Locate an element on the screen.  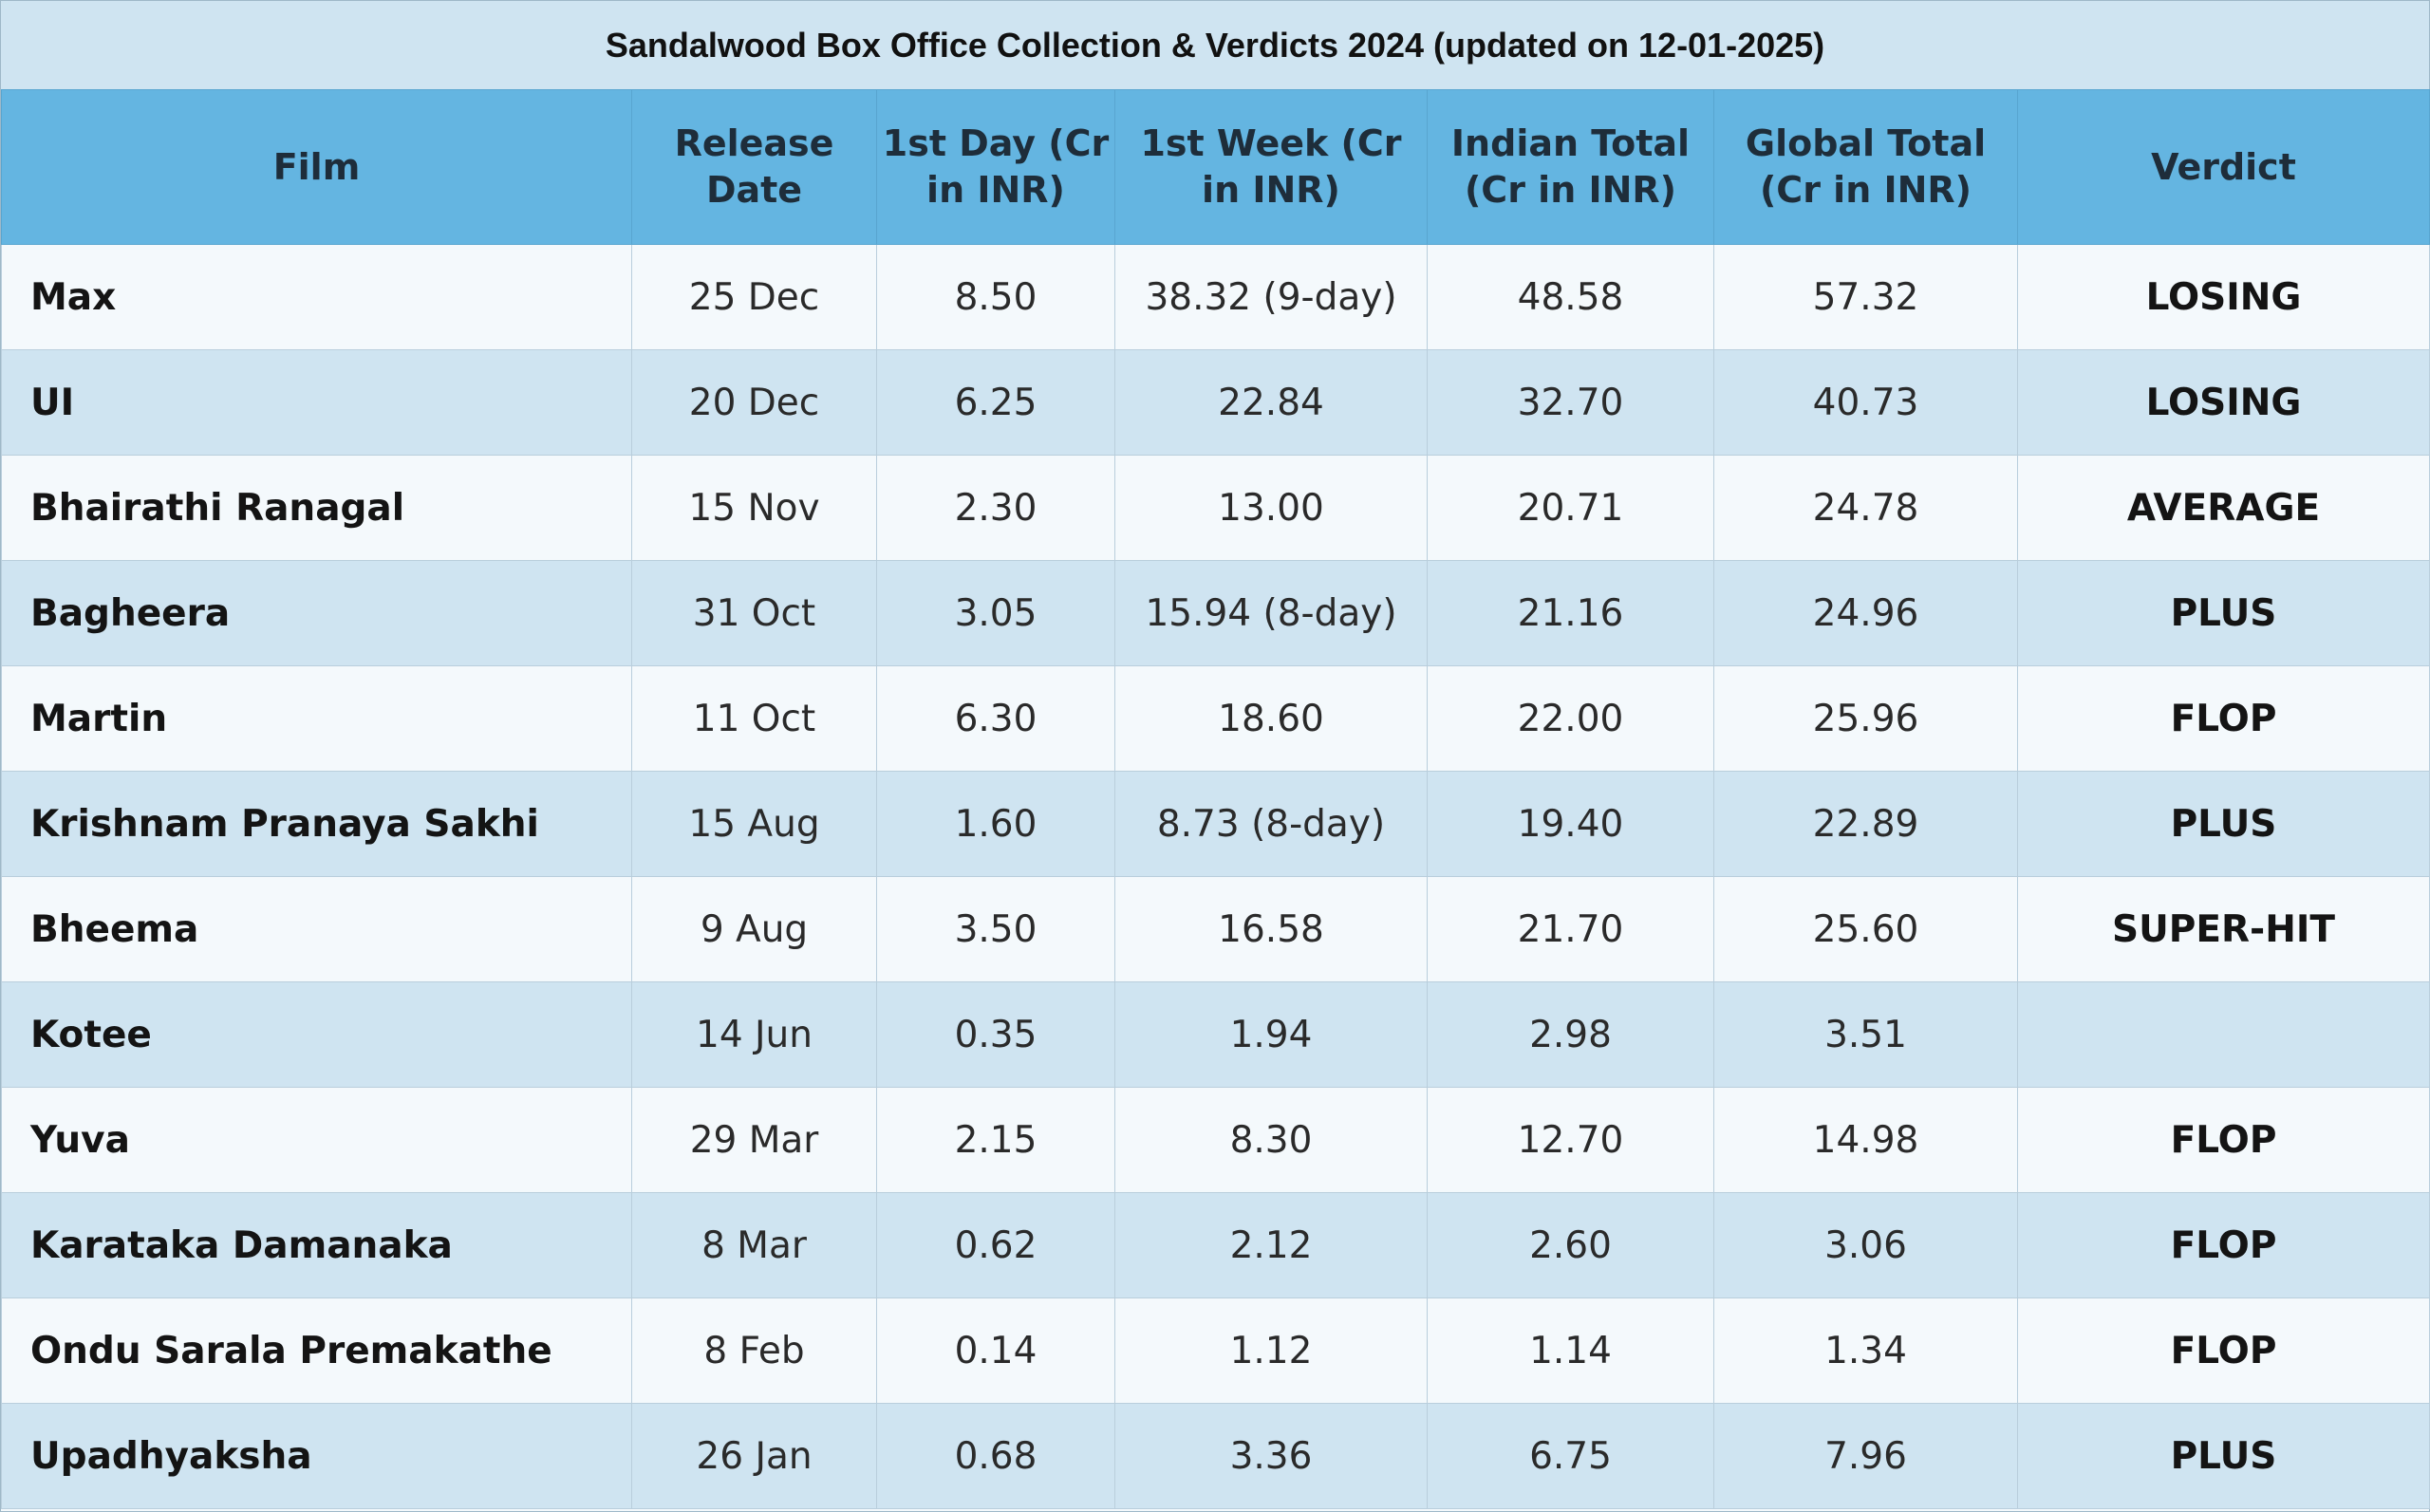
first-week-cell: 18.60 is located at coordinates (1271, 718).